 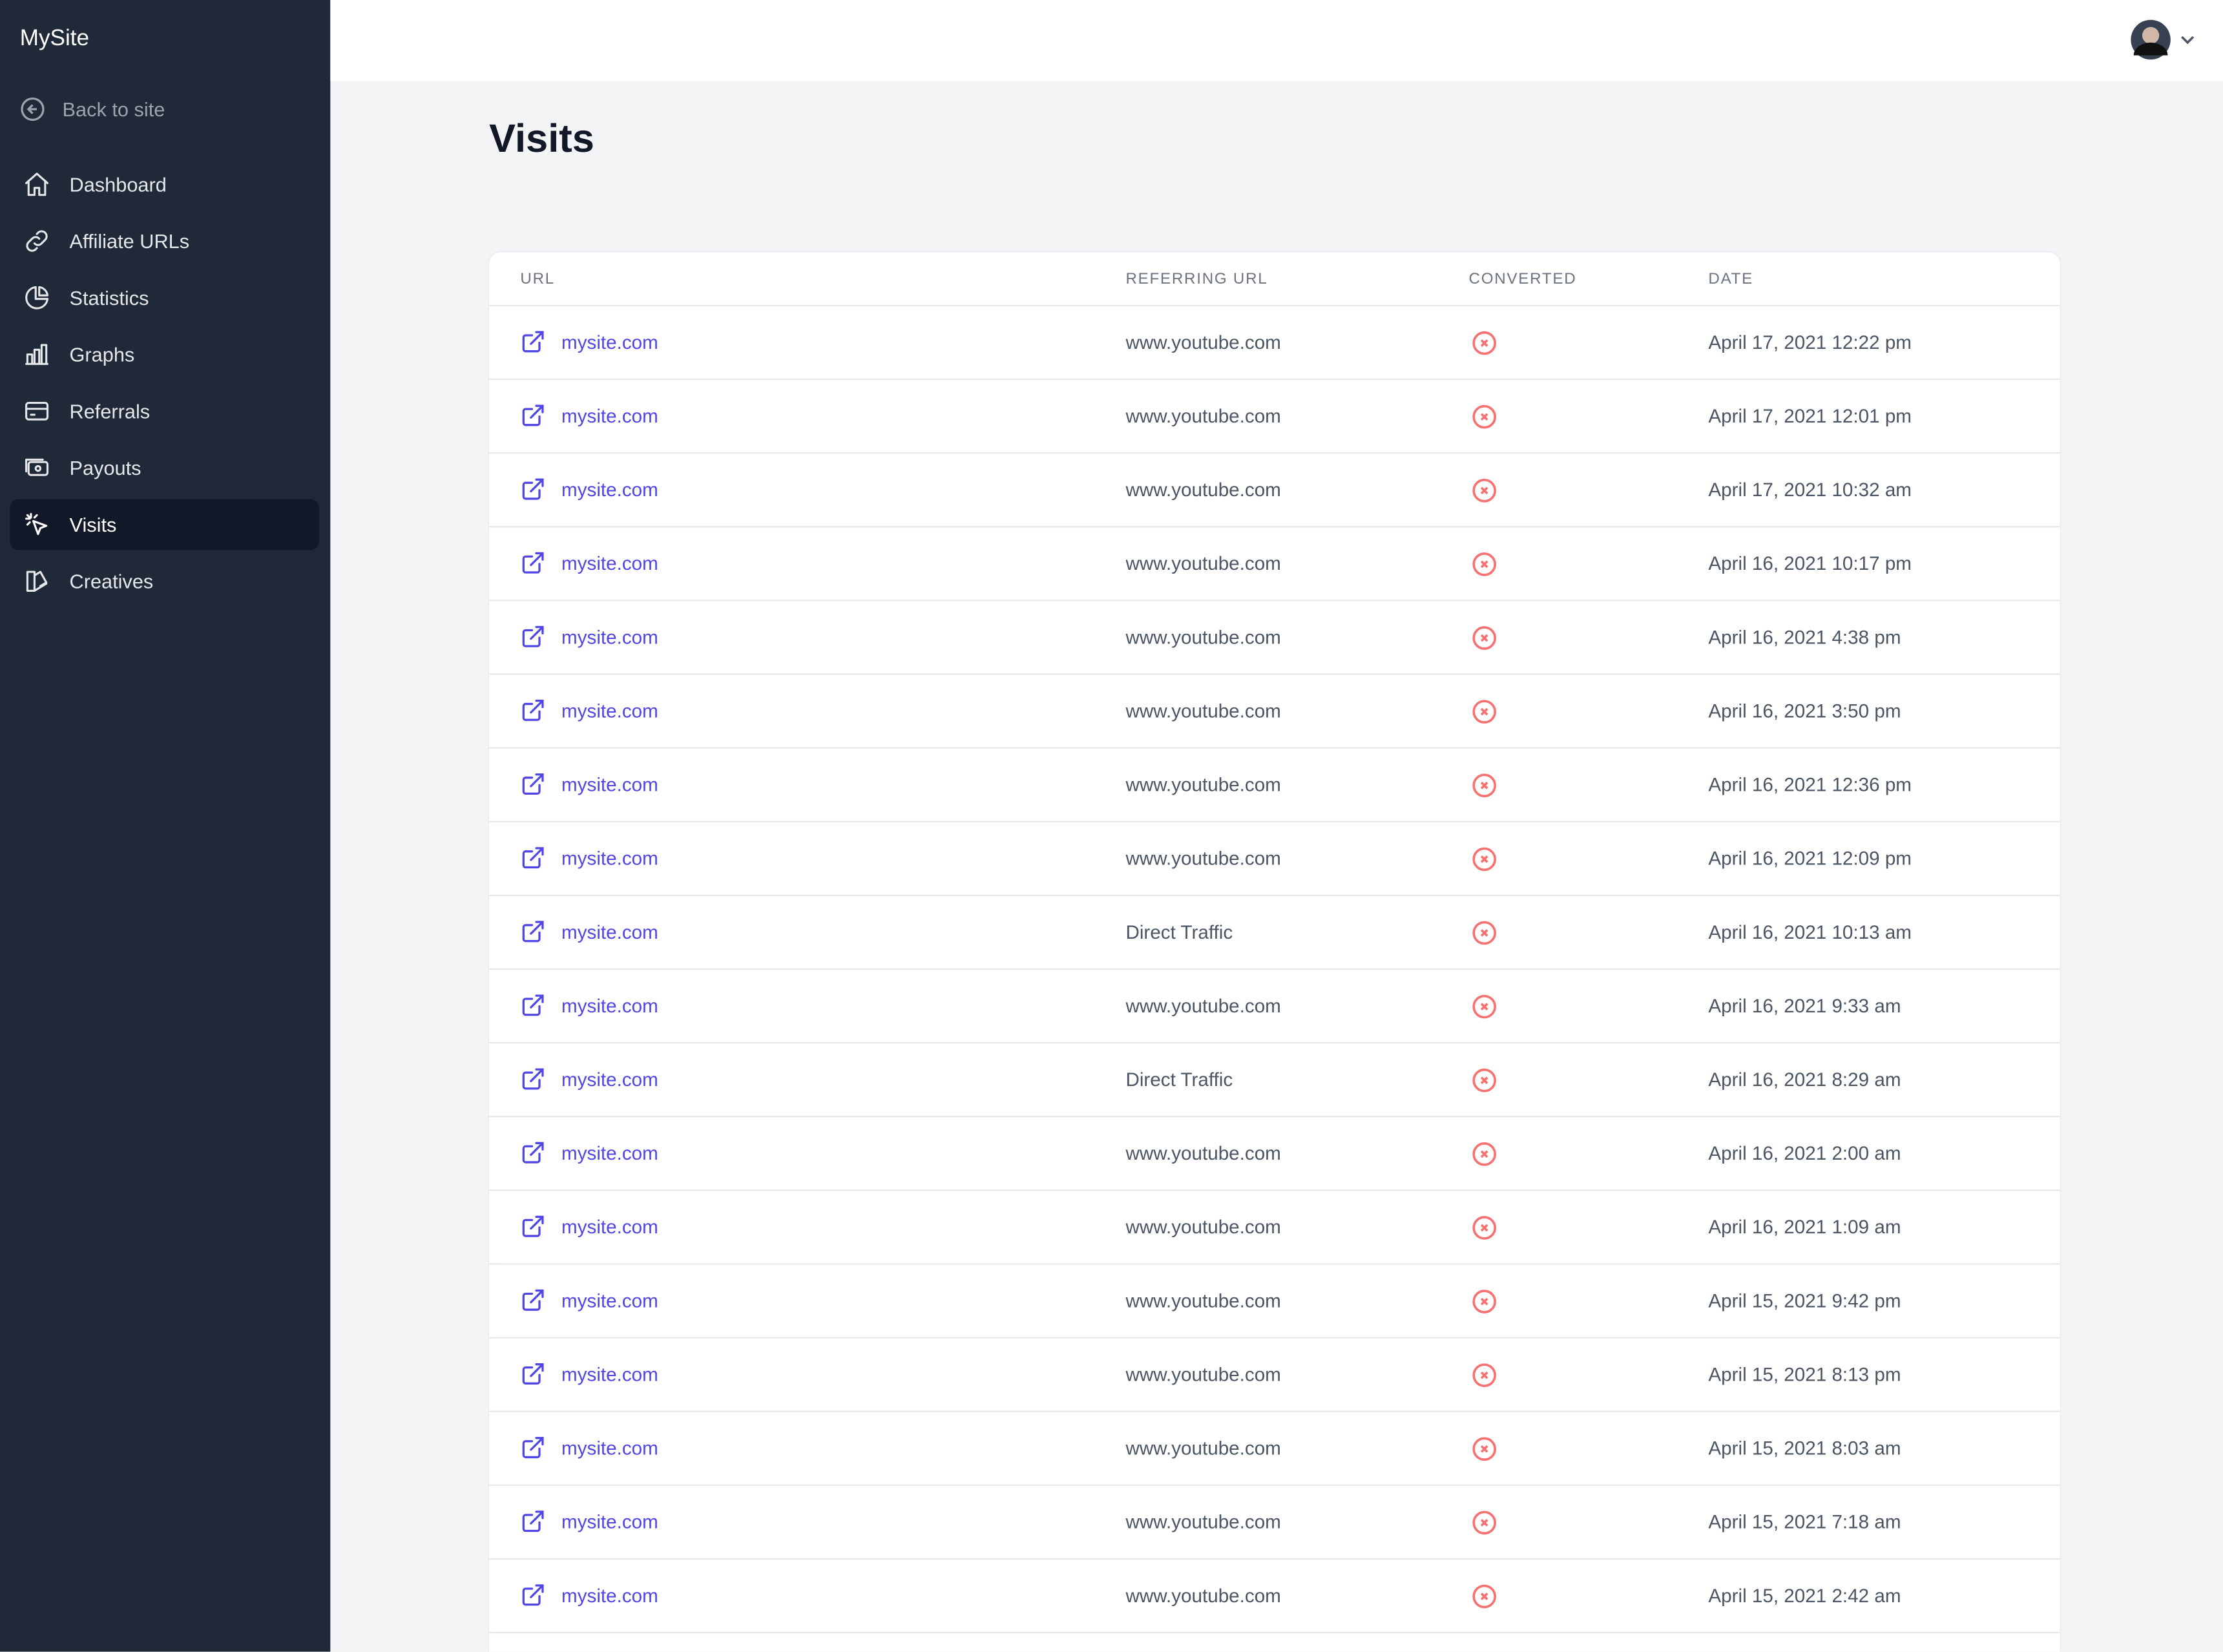 What do you see at coordinates (1805, 1448) in the screenshot?
I see `visit-date: April 15, 2021 8:03 am` at bounding box center [1805, 1448].